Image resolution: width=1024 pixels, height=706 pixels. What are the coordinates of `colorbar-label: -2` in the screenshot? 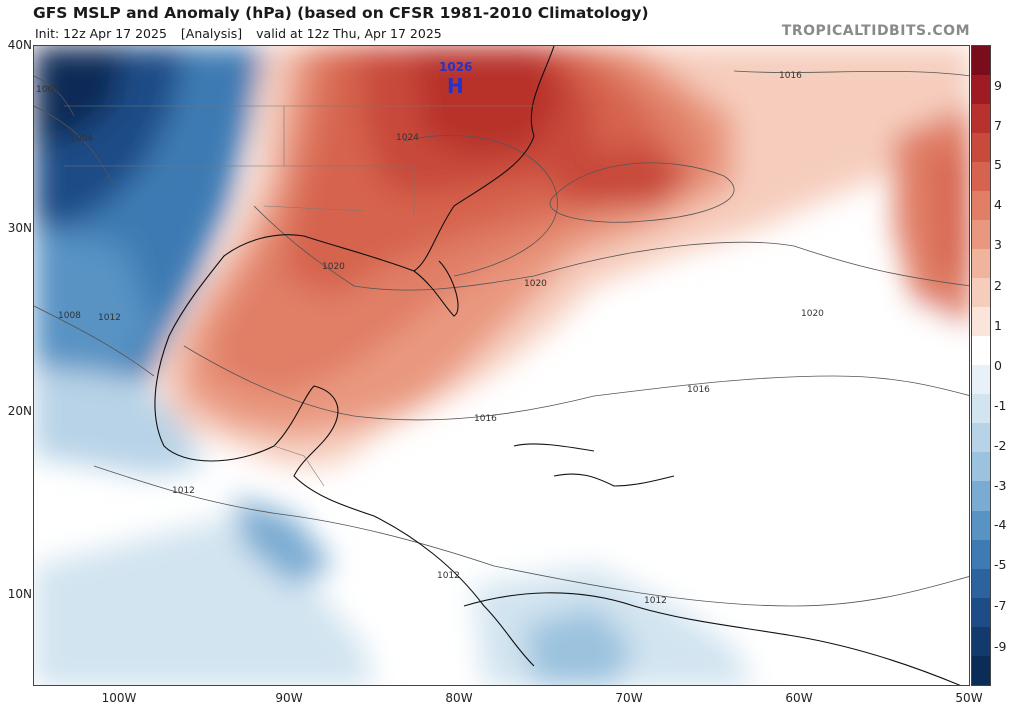 It's located at (1000, 445).